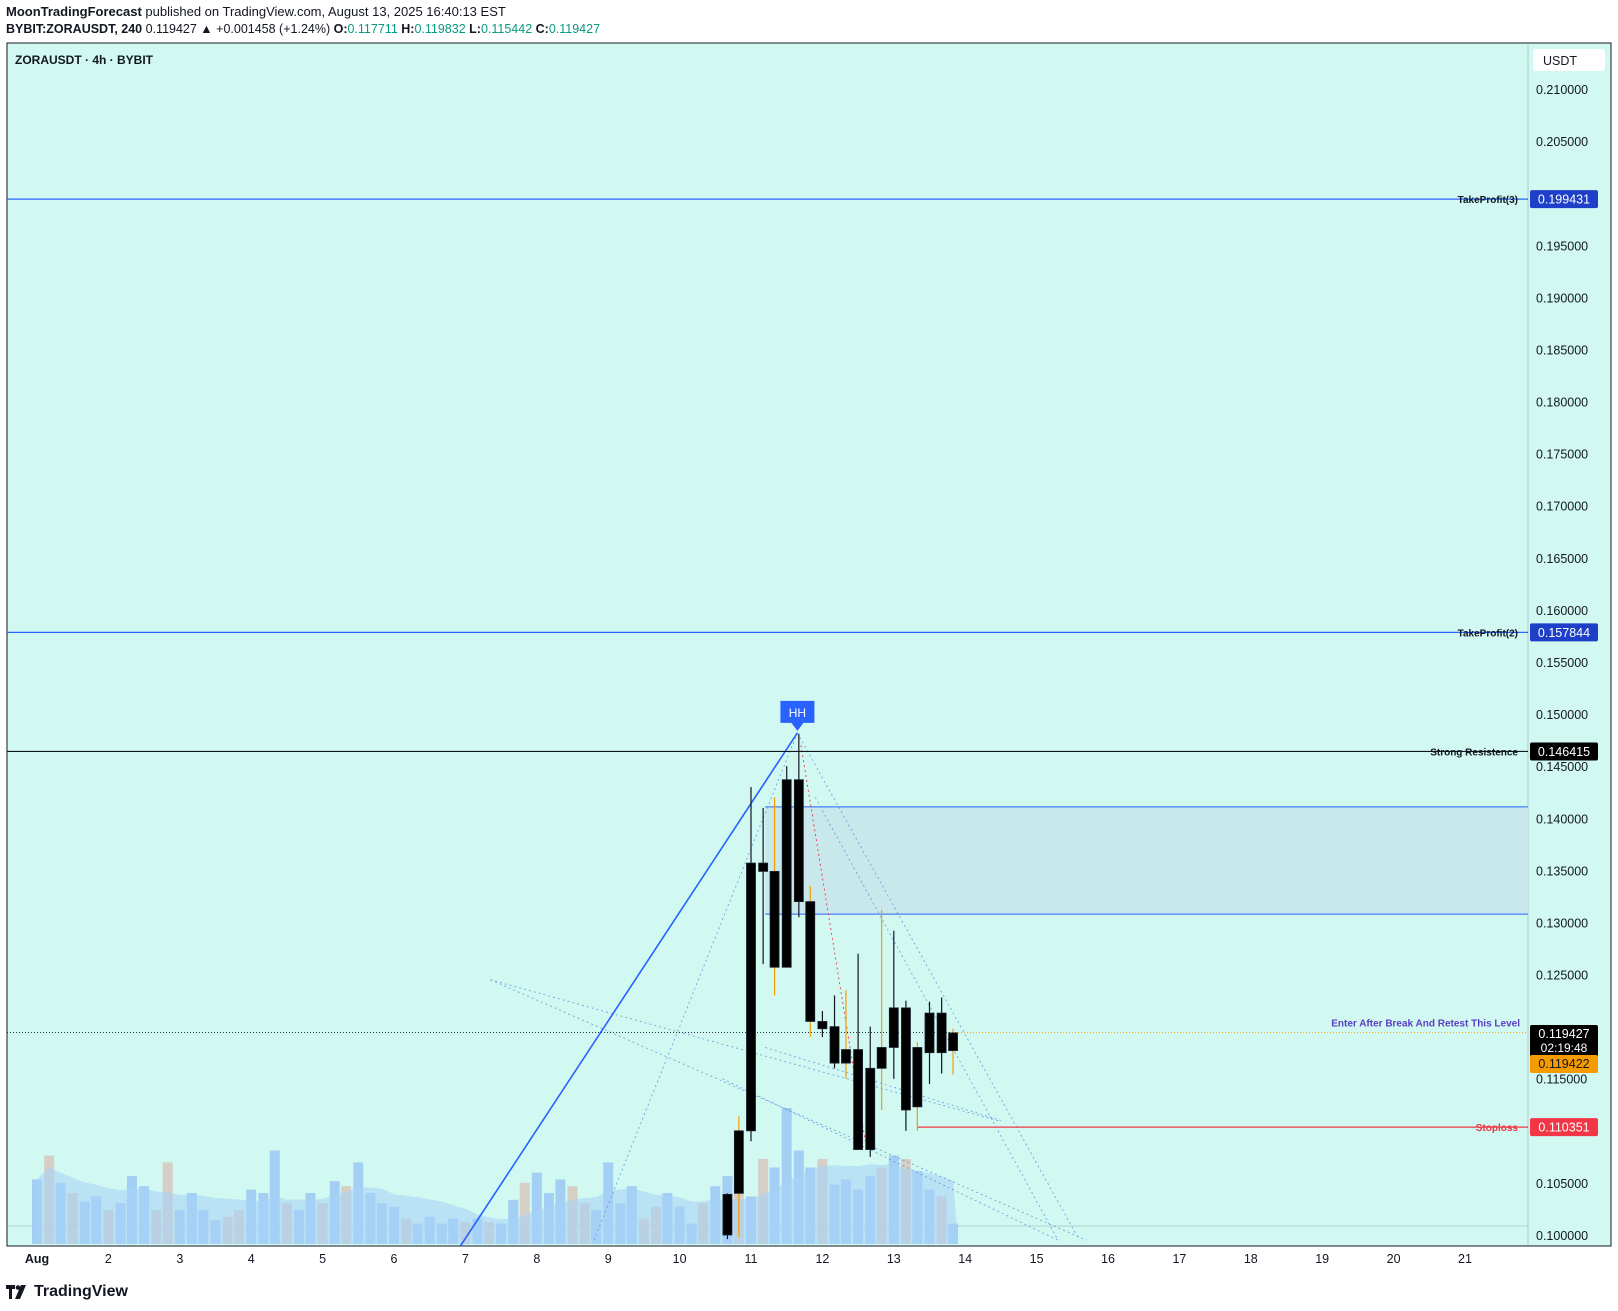 The height and width of the screenshot is (1311, 1618). What do you see at coordinates (822, 1259) in the screenshot?
I see `x-tick-label: 12` at bounding box center [822, 1259].